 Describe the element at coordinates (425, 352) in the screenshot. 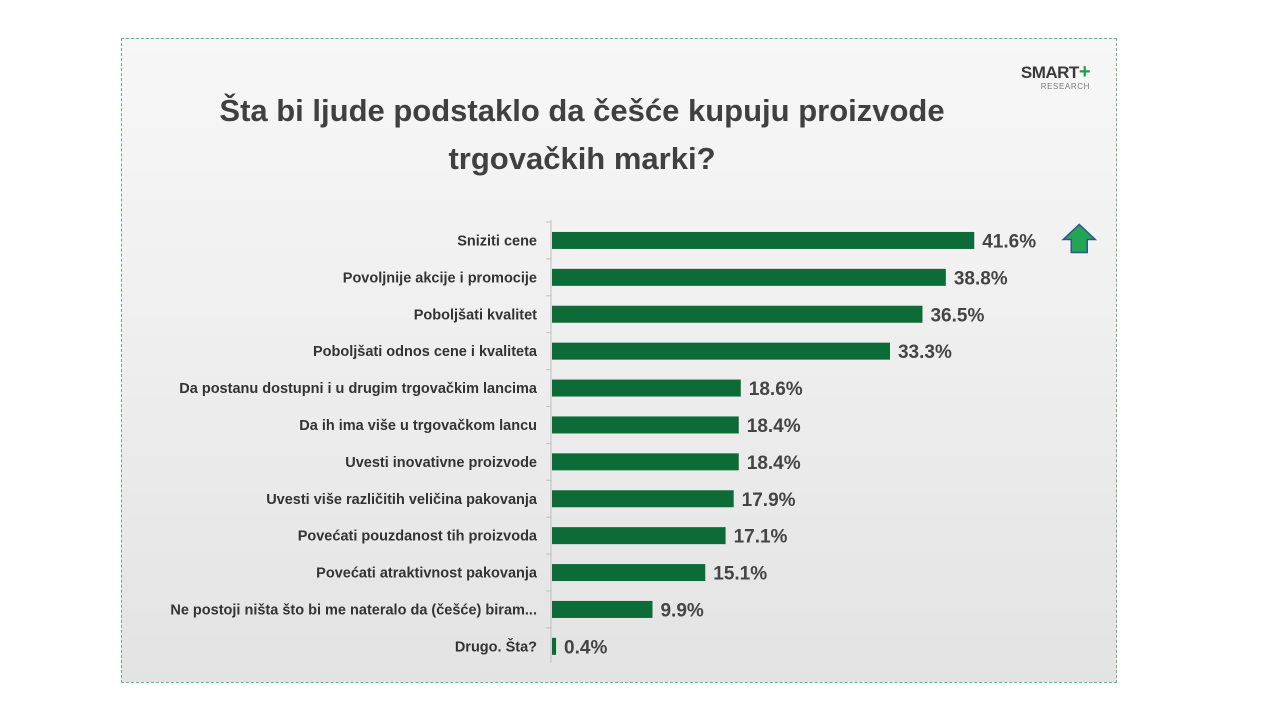

I see `category-label: Poboljšati odnos cene i kvaliteta` at that location.